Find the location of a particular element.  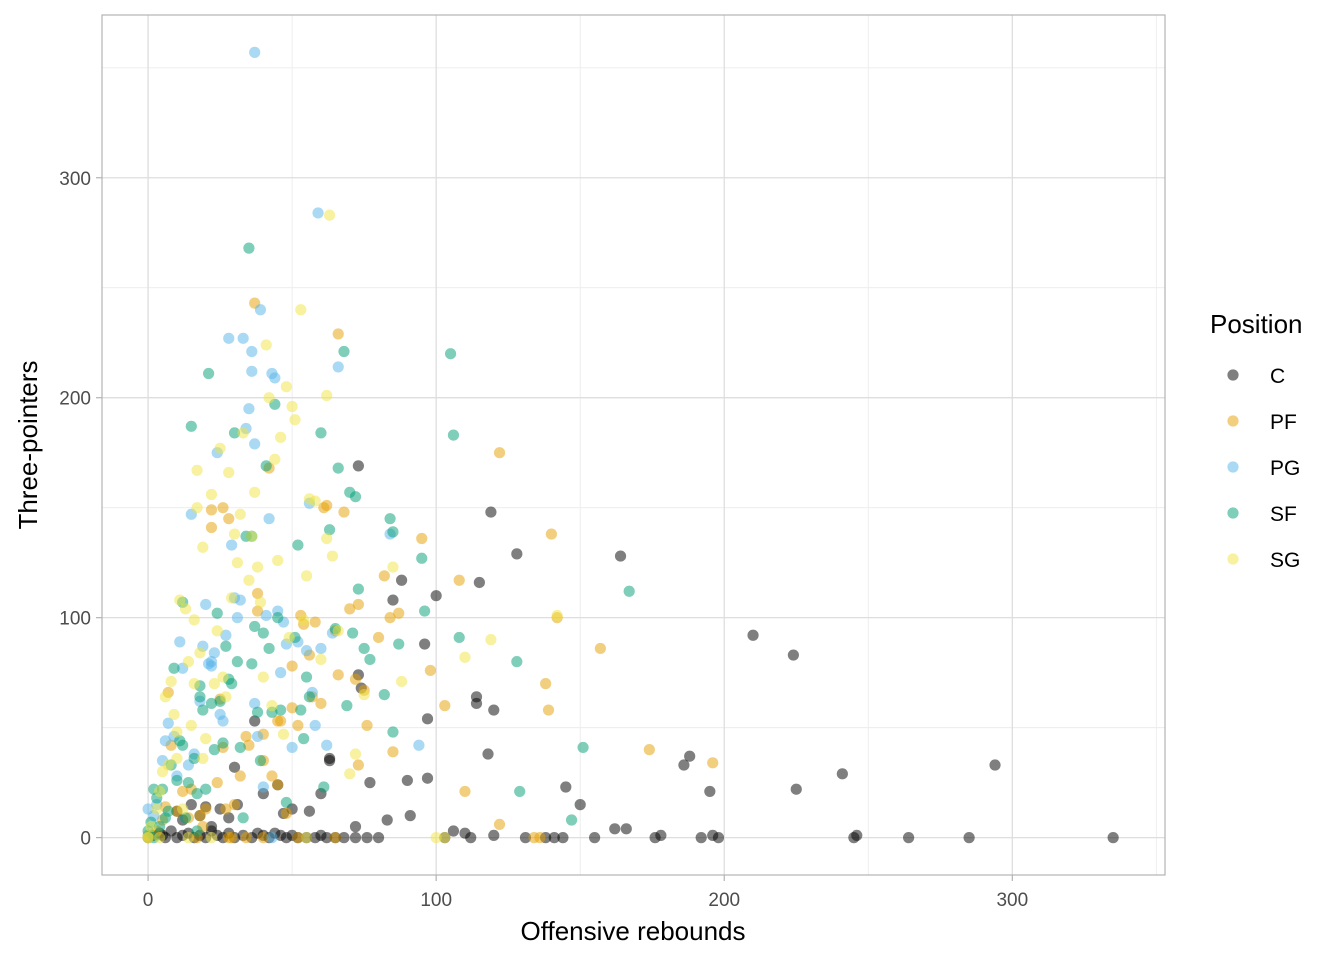

x-tick-label: 100 is located at coordinates (436, 900).